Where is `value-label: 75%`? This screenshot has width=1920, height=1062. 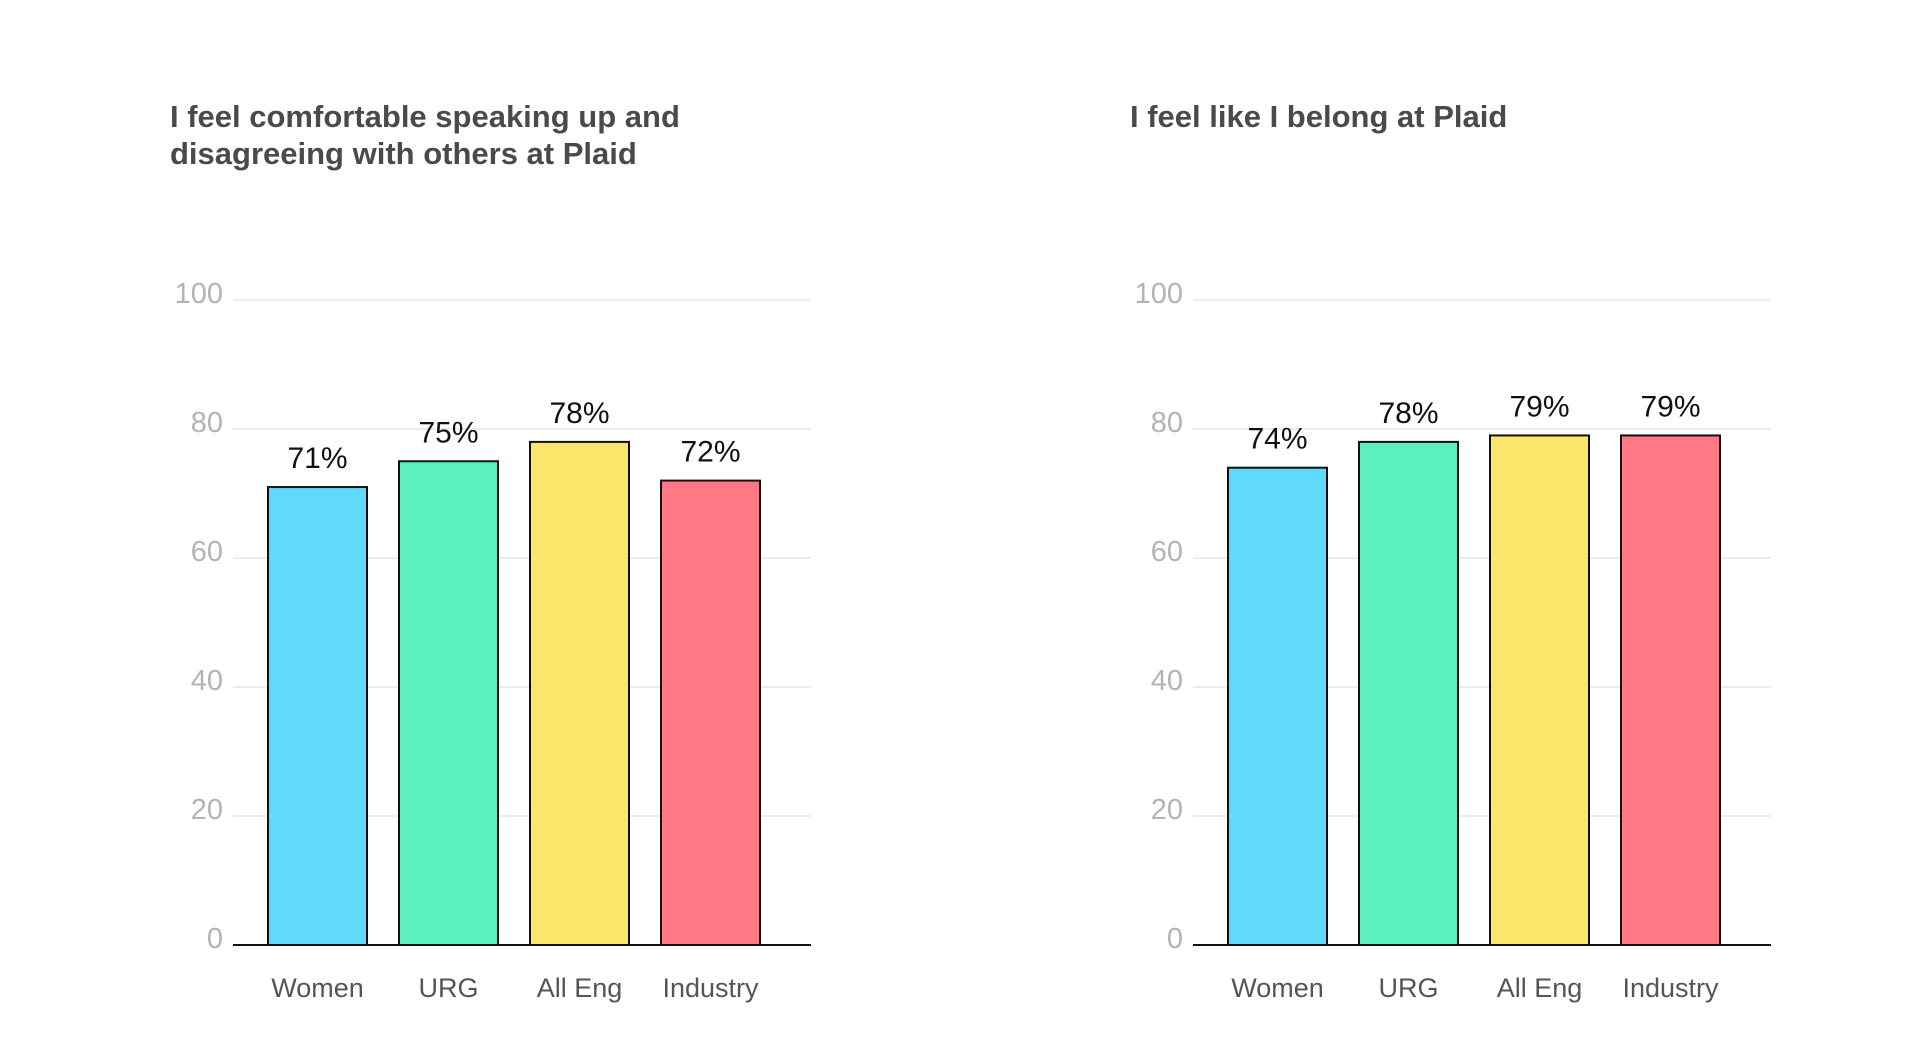 value-label: 75% is located at coordinates (448, 432).